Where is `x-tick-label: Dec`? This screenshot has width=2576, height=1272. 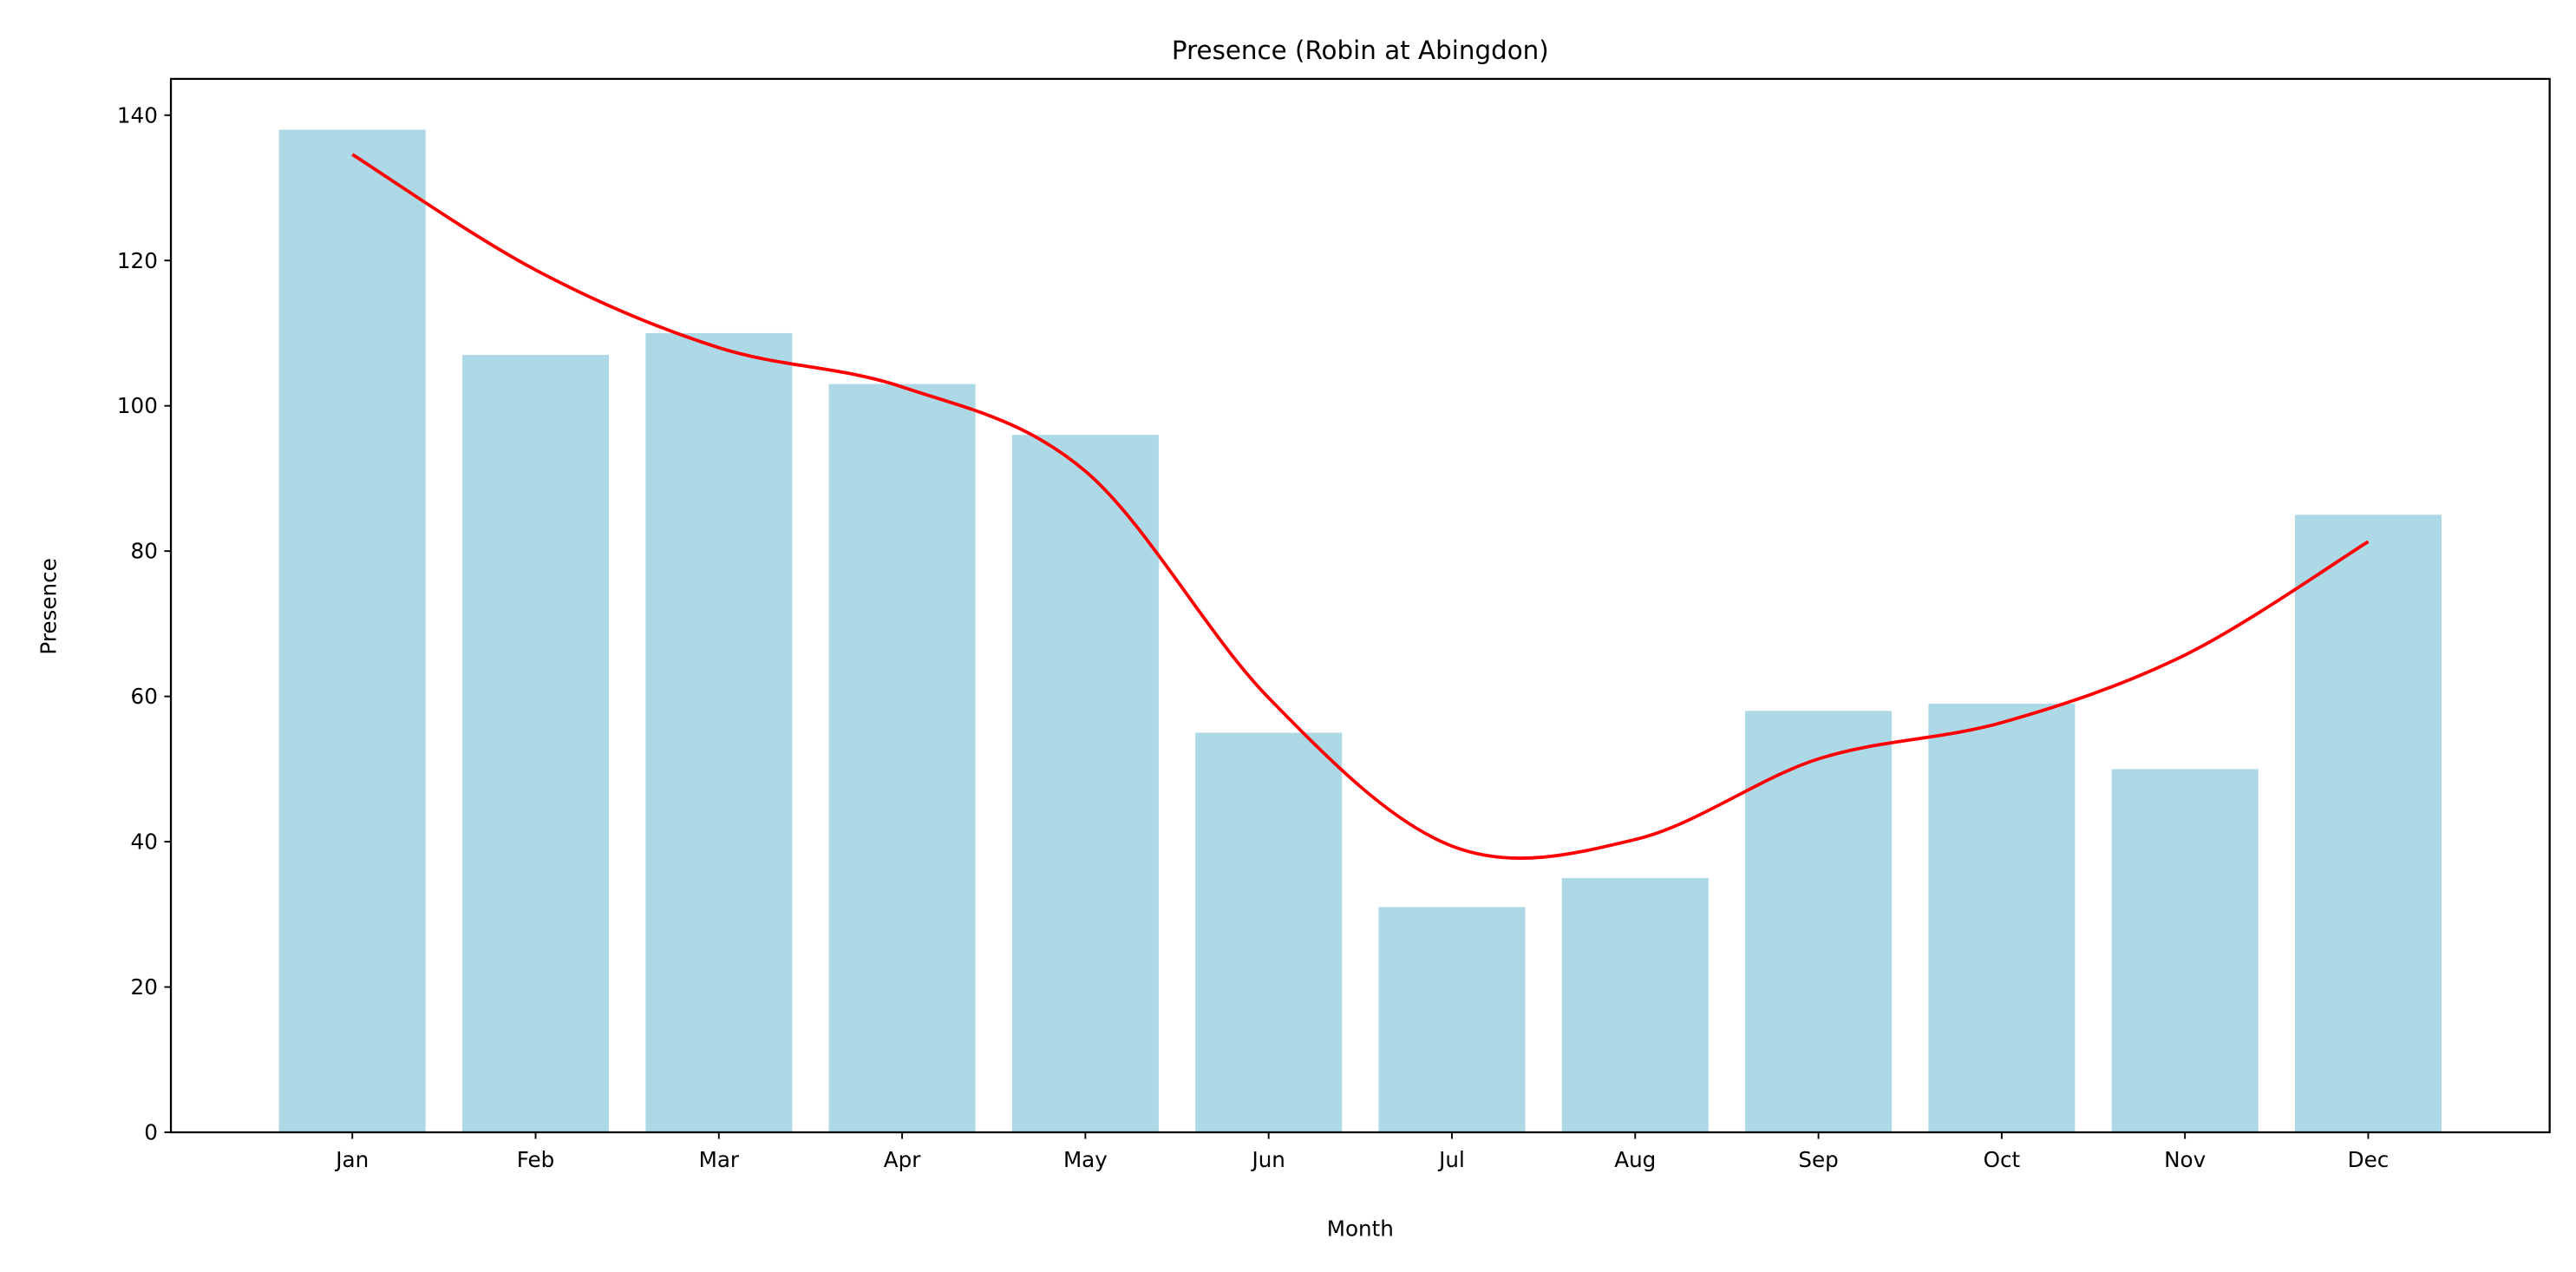 x-tick-label: Dec is located at coordinates (2369, 1159).